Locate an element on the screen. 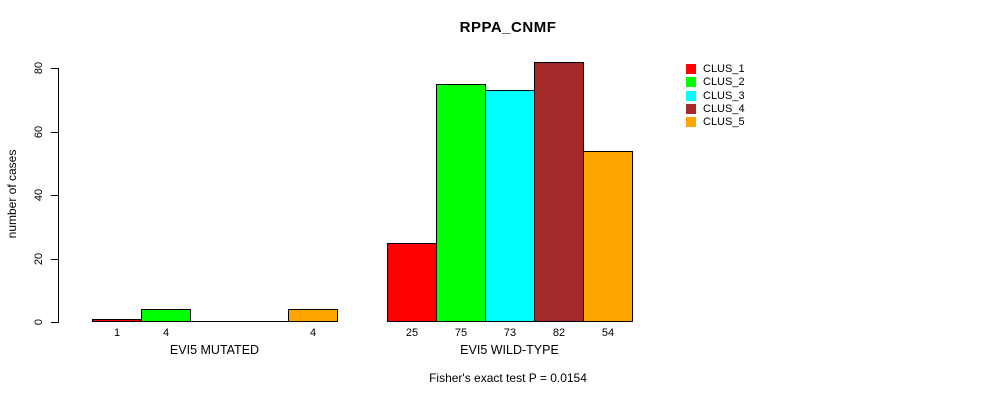 The width and height of the screenshot is (990, 400). bar-clus_4-zero is located at coordinates (264, 321).